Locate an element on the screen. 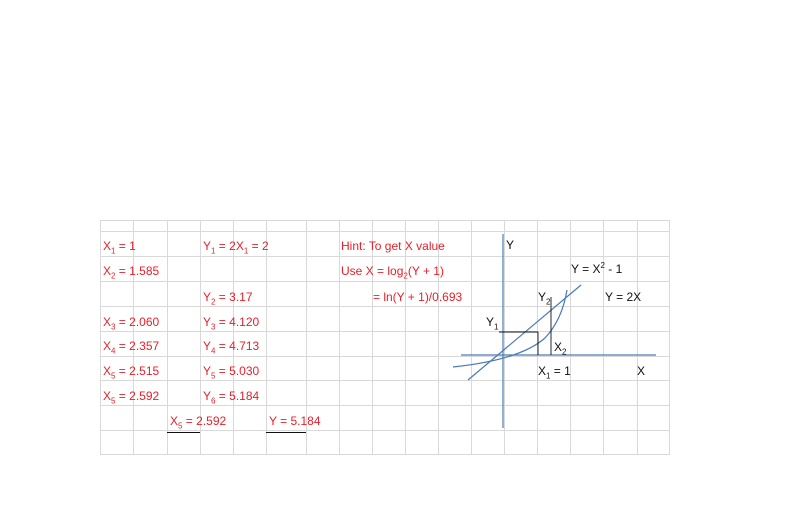  sketch-graph is located at coordinates (554, 331).